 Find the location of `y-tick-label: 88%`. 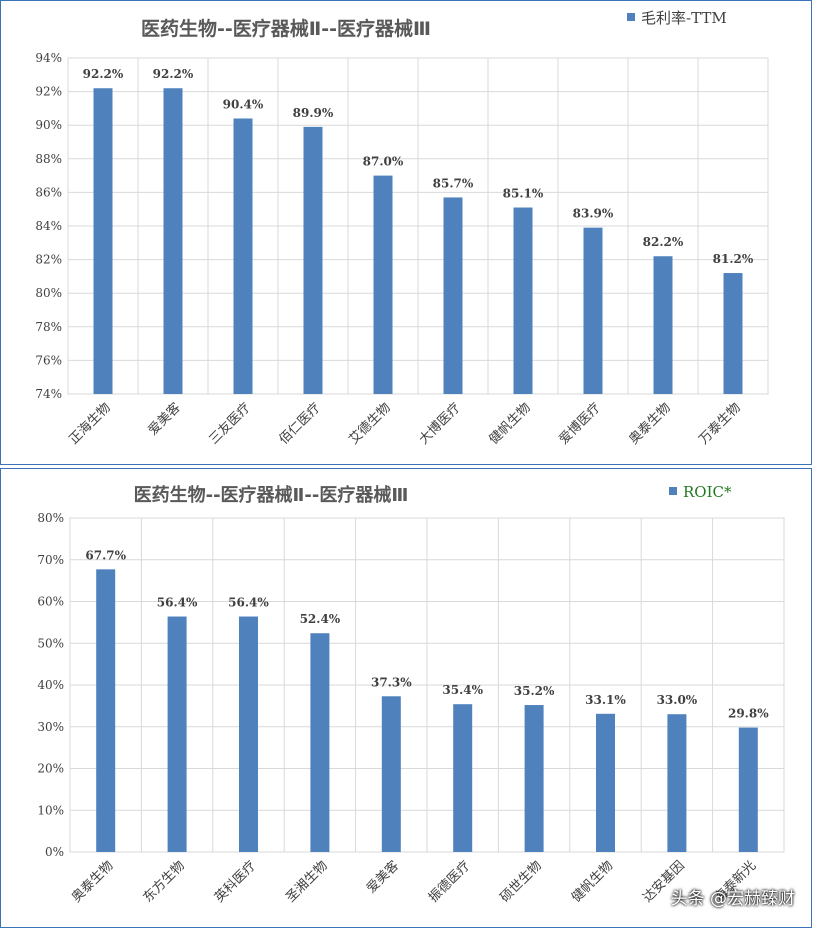

y-tick-label: 88% is located at coordinates (48, 159).